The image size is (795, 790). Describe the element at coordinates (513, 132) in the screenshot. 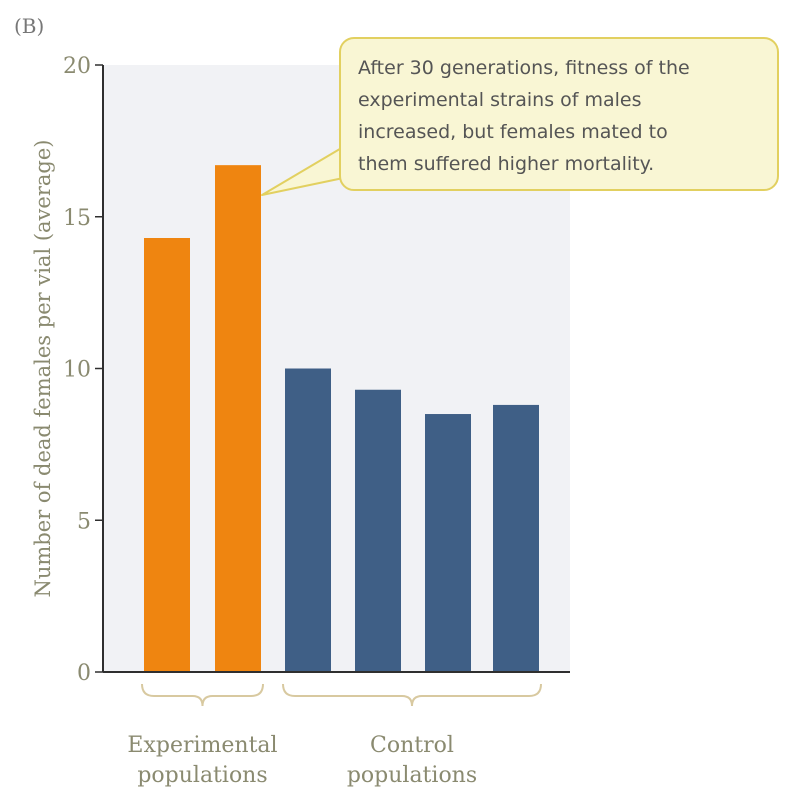

I see `callout-line: increased, but females mated to` at that location.